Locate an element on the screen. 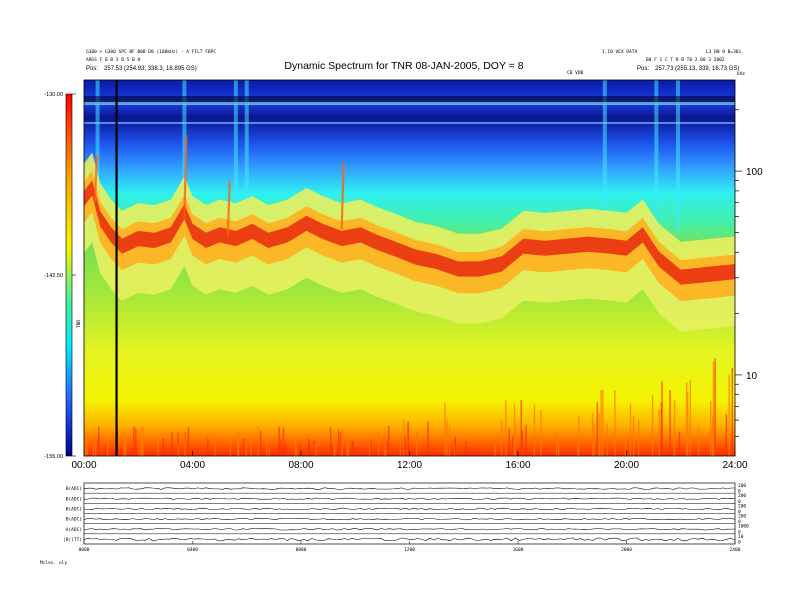 This screenshot has width=792, height=612. stack-panel-label: B(ADC) is located at coordinates (74, 499).